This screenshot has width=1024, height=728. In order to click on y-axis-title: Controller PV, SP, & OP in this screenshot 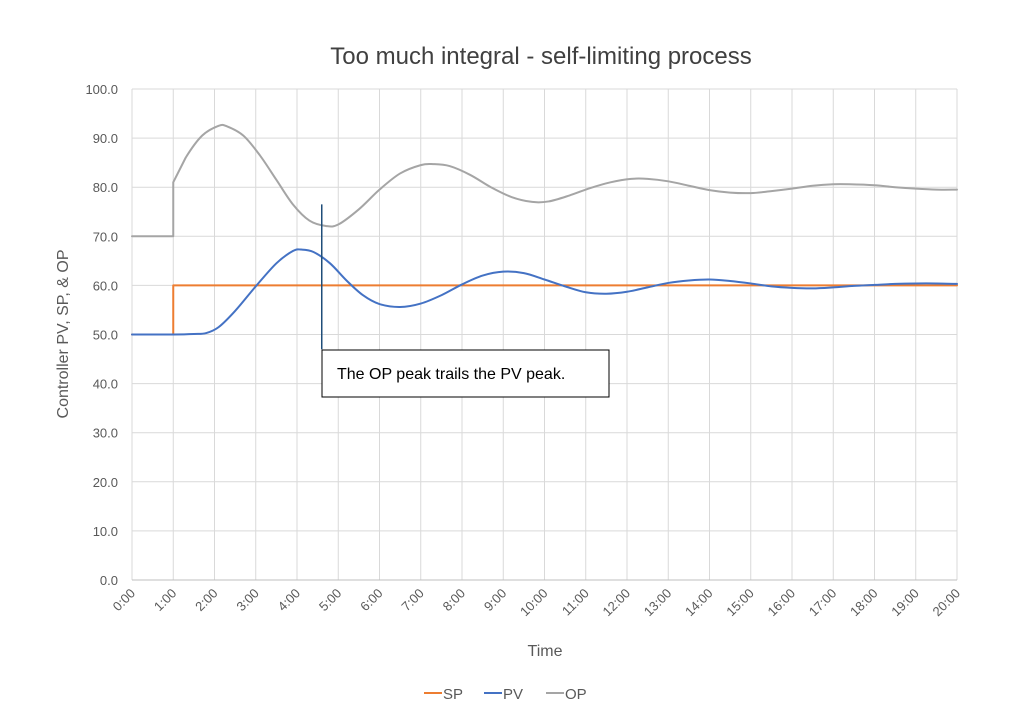, I will do `click(63, 334)`.